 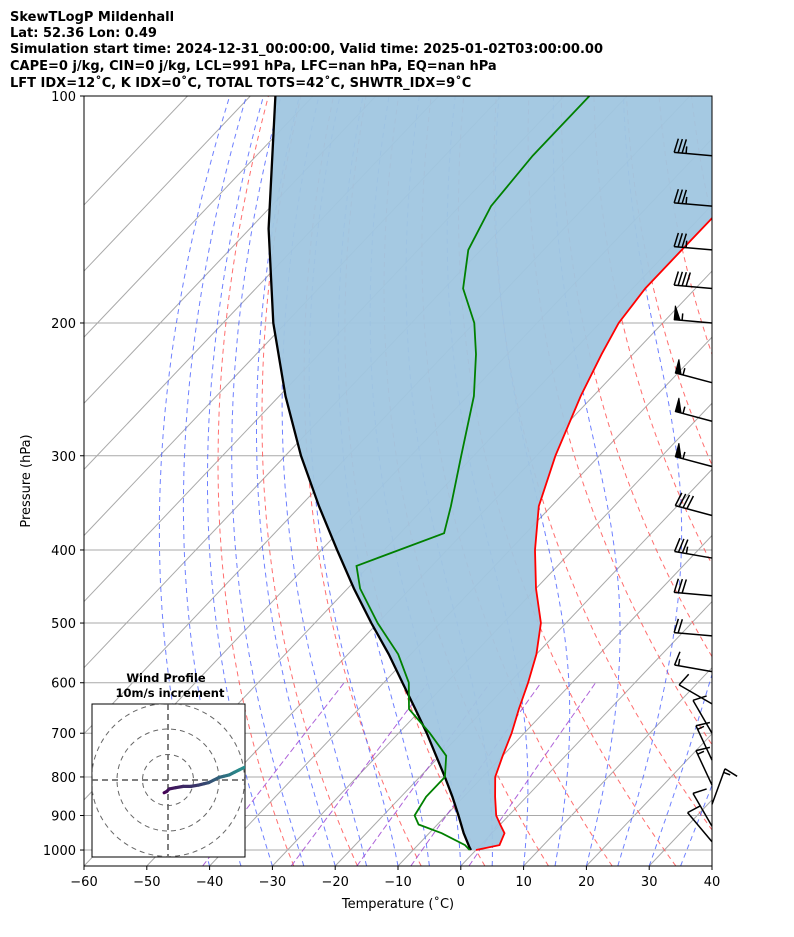 What do you see at coordinates (209, 882) in the screenshot?
I see `x-tick-label: −40` at bounding box center [209, 882].